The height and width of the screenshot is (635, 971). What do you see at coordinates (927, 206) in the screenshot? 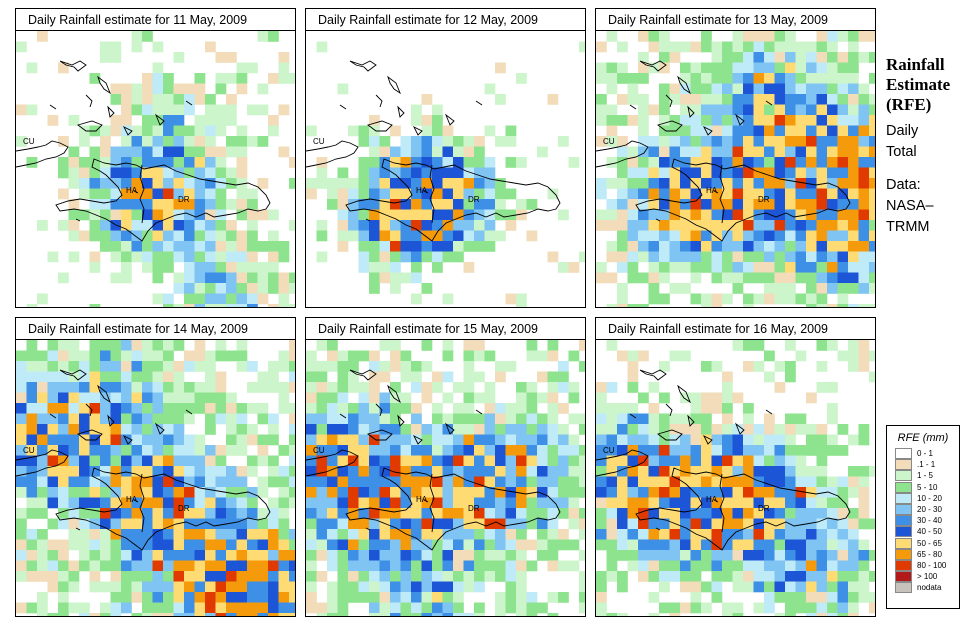
I see `data-source: Data: NASA– TRMM` at bounding box center [927, 206].